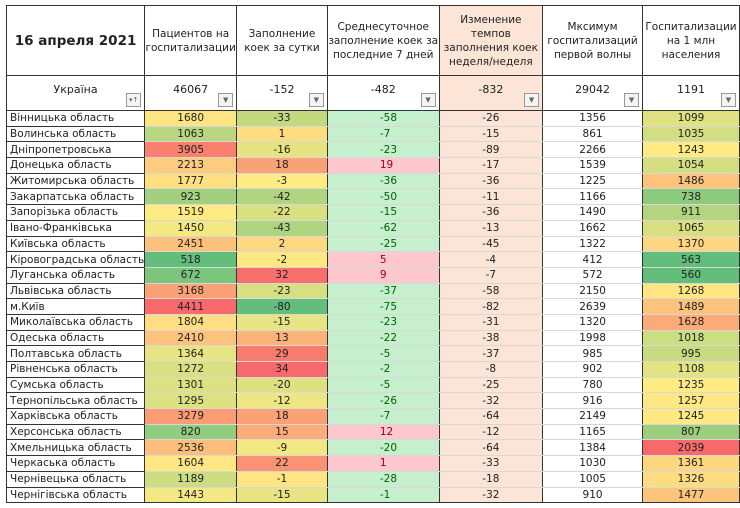 Image resolution: width=740 pixels, height=508 pixels. Describe the element at coordinates (191, 181) in the screenshot. I see `patients-cell: 1777` at that location.